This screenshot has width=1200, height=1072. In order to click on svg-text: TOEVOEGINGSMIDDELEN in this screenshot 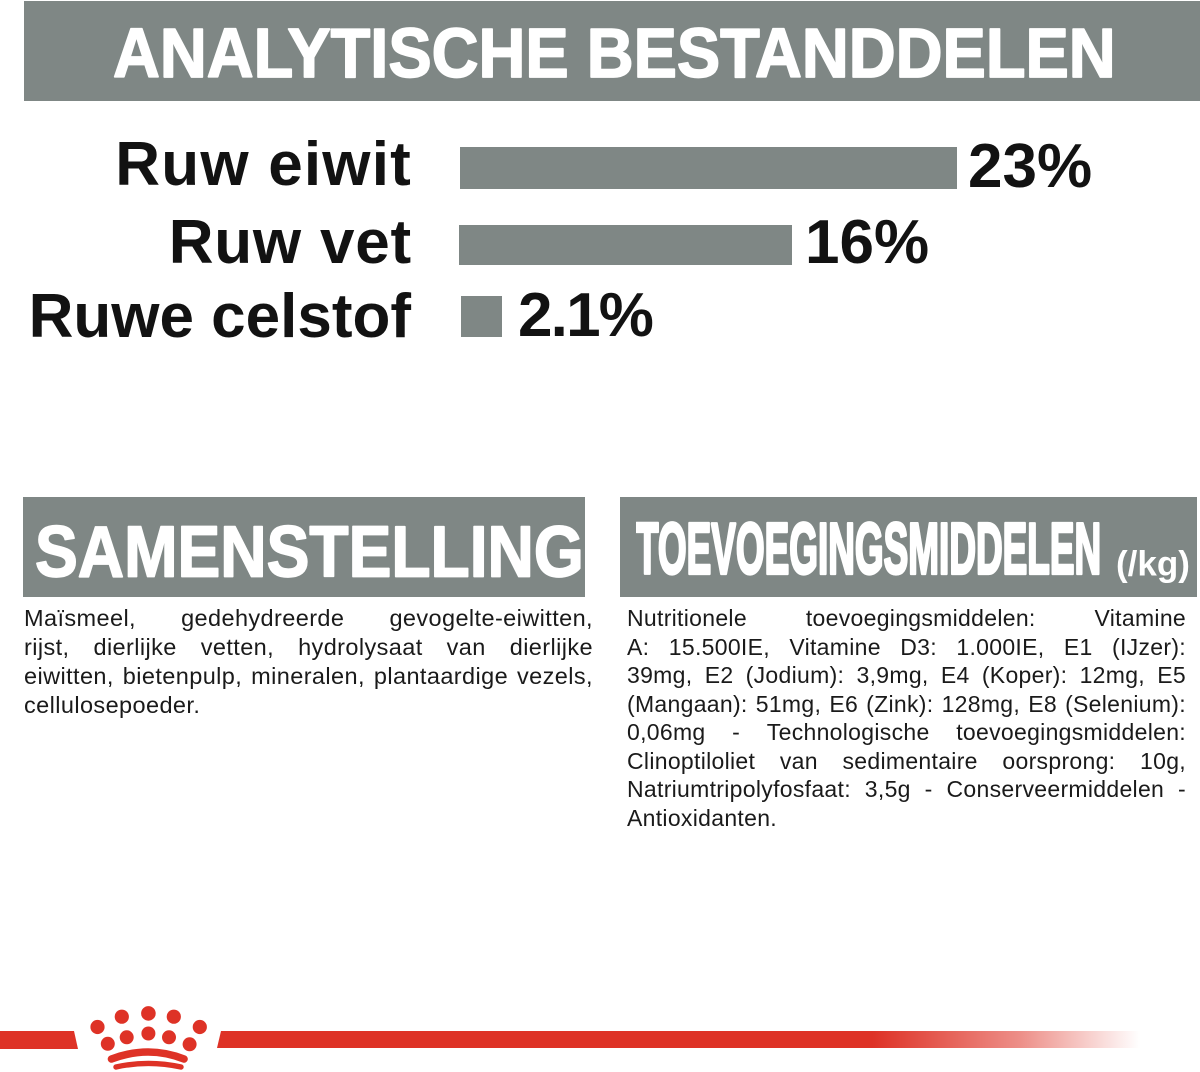, I will do `click(868, 549)`.